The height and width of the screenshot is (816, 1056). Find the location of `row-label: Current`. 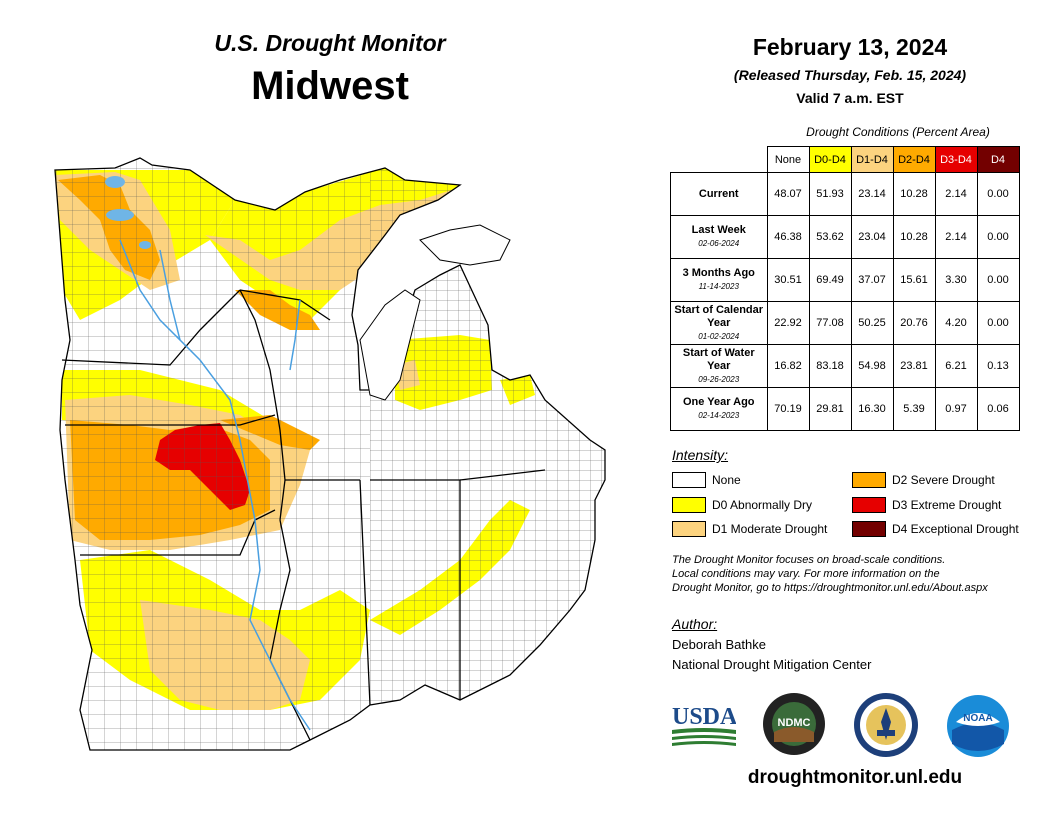

row-label: Current is located at coordinates (719, 194).